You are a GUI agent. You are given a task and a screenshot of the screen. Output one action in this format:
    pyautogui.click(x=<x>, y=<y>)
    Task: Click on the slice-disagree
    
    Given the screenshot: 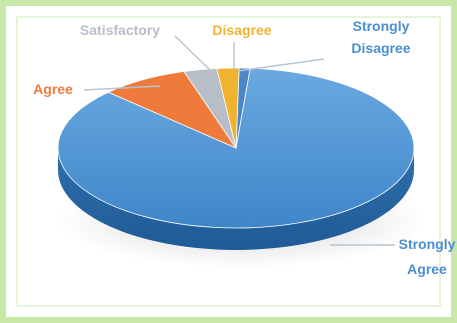 What is the action you would take?
    pyautogui.click(x=228, y=108)
    